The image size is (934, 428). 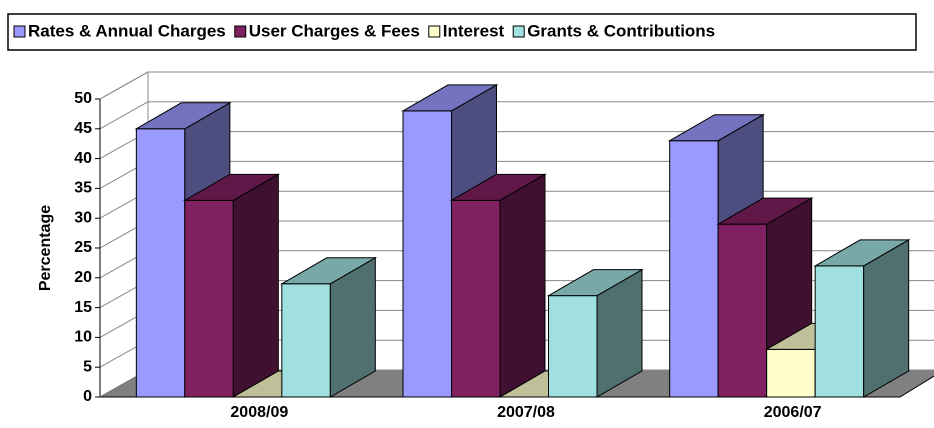 I want to click on y-tick-label: 5, so click(x=87, y=366).